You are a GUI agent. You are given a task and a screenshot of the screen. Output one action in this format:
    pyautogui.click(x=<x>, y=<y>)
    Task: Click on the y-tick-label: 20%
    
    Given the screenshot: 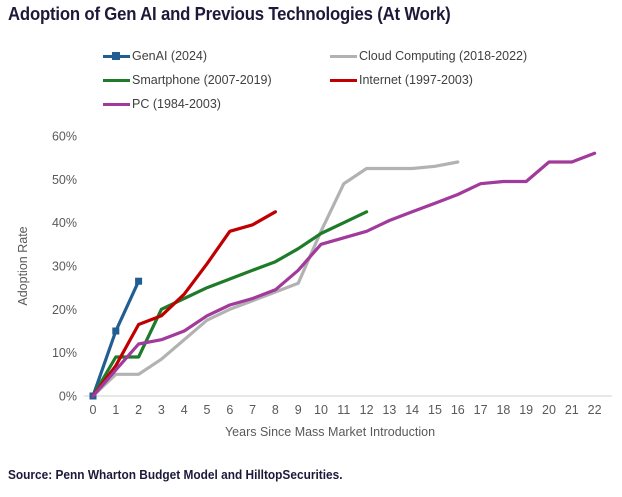 What is the action you would take?
    pyautogui.click(x=64, y=310)
    